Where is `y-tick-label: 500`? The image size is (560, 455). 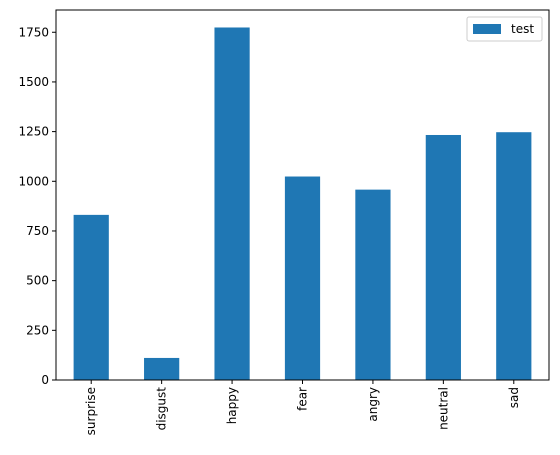
y-tick-label: 500 is located at coordinates (37, 281).